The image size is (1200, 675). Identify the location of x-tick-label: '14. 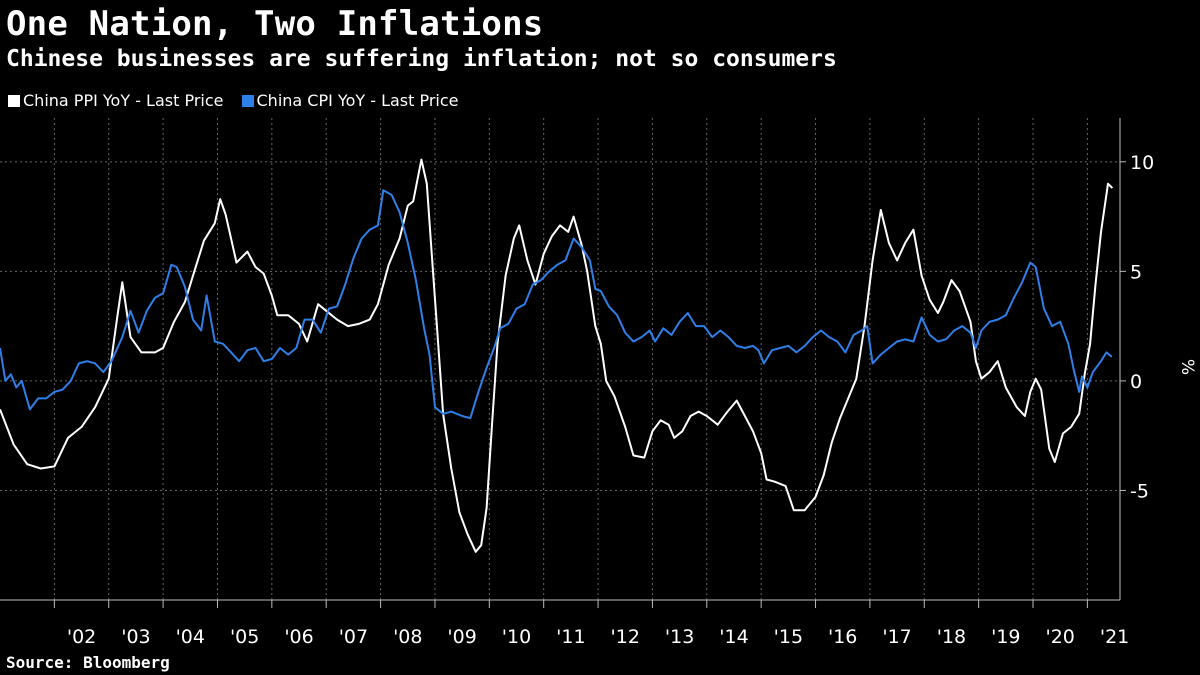
(733, 637).